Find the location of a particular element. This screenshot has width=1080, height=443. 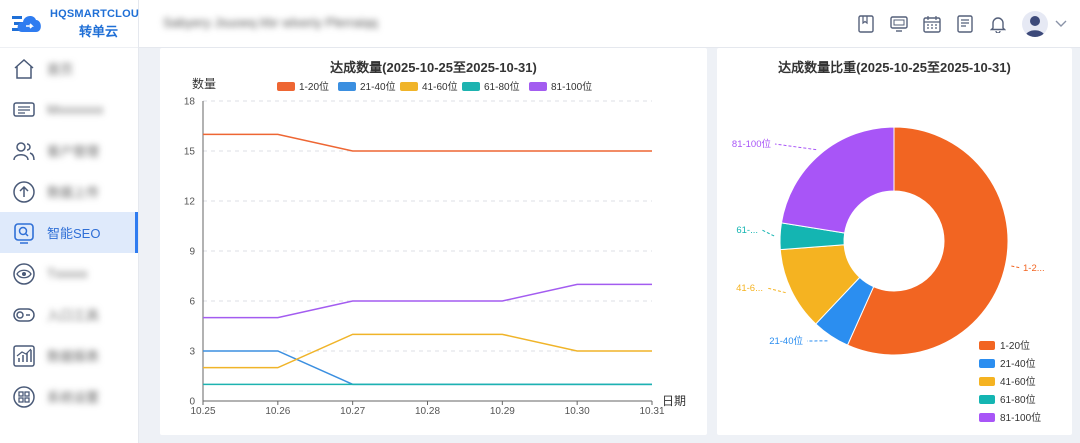

y-tick-label: 3 is located at coordinates (192, 352).